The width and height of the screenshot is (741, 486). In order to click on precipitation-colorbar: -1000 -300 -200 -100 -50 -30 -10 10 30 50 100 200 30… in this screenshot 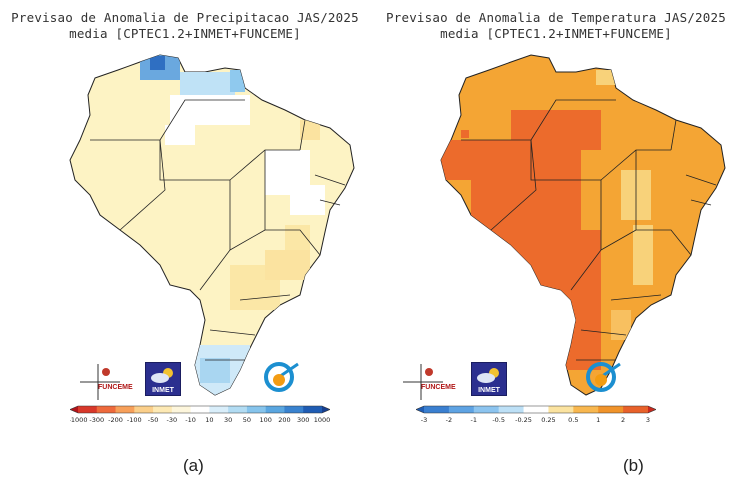, I will do `click(200, 414)`.